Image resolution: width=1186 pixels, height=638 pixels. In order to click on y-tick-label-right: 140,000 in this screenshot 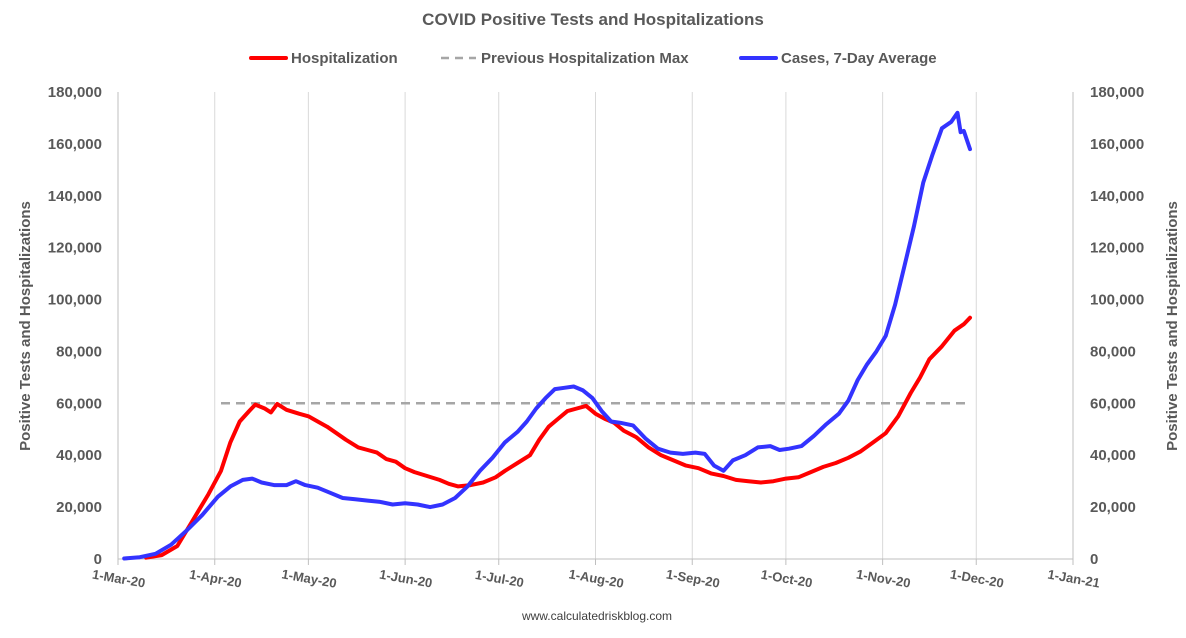, I will do `click(1117, 196)`.